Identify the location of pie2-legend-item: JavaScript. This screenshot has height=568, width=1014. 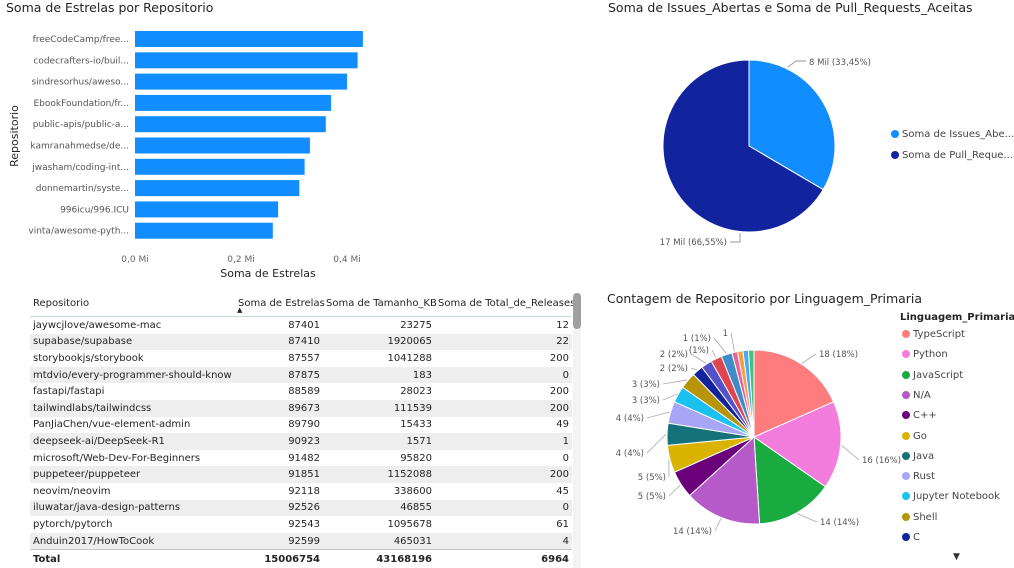
(932, 375).